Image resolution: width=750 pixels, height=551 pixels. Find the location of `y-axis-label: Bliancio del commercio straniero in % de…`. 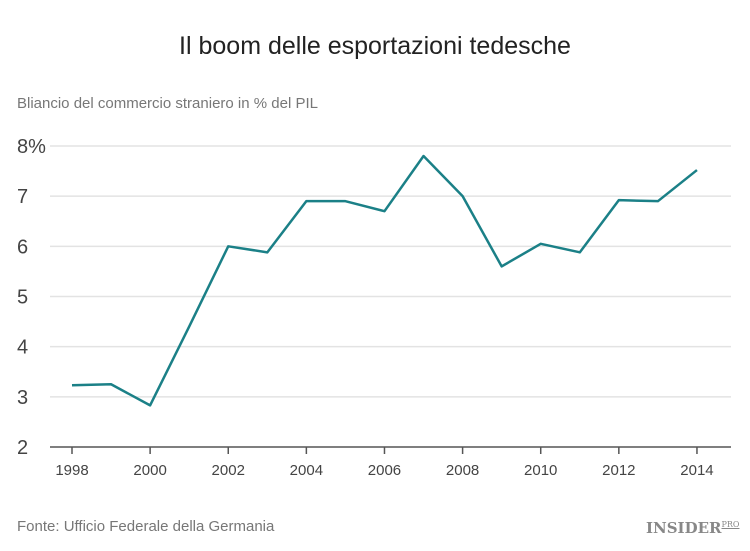

y-axis-label: Bliancio del commercio straniero in % de… is located at coordinates (167, 103).